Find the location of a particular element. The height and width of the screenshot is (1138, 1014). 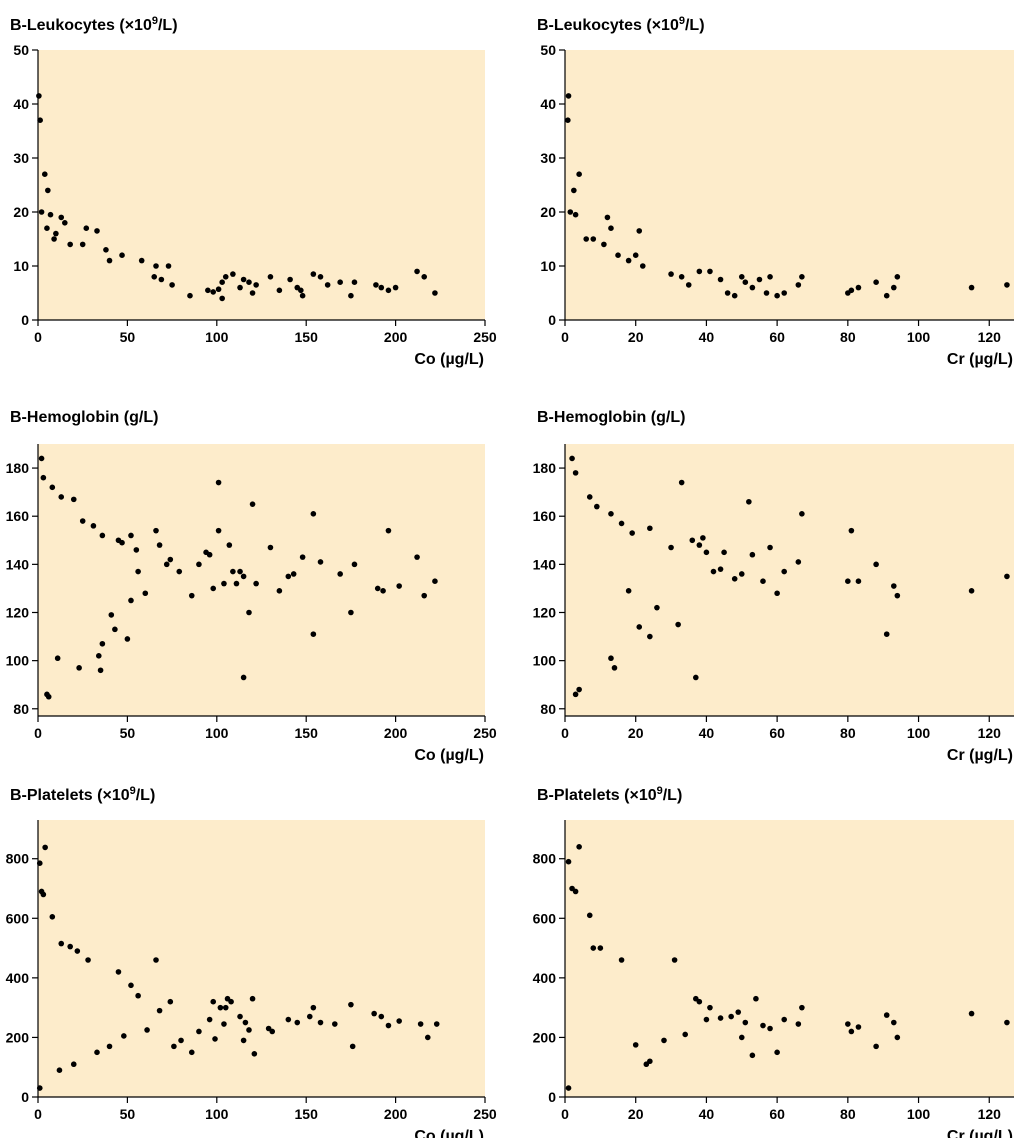

y-axis-label: B-Hemoglobin (g/L) is located at coordinates (84, 417).